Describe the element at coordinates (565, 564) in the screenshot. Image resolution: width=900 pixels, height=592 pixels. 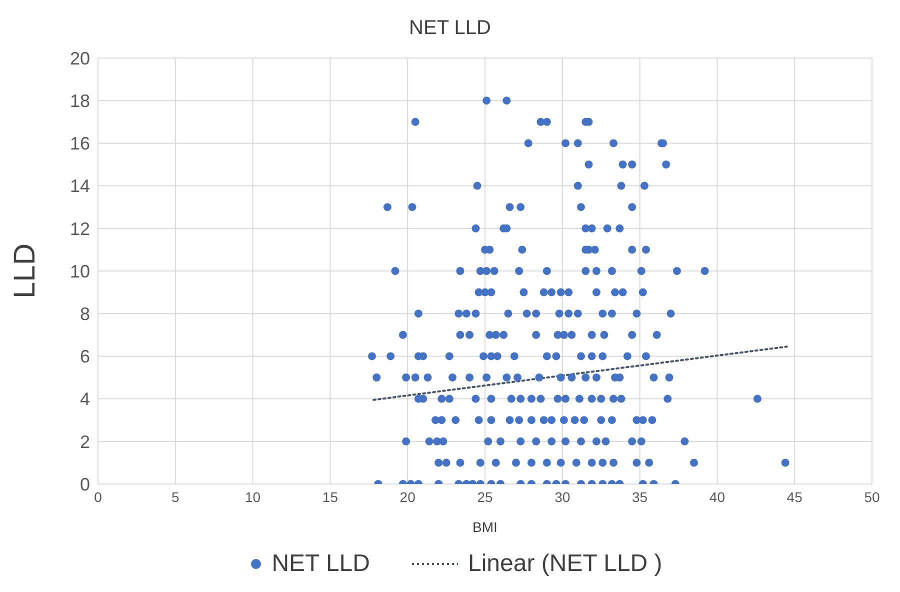
I see `legend-label: Linear (NET LLD )` at that location.